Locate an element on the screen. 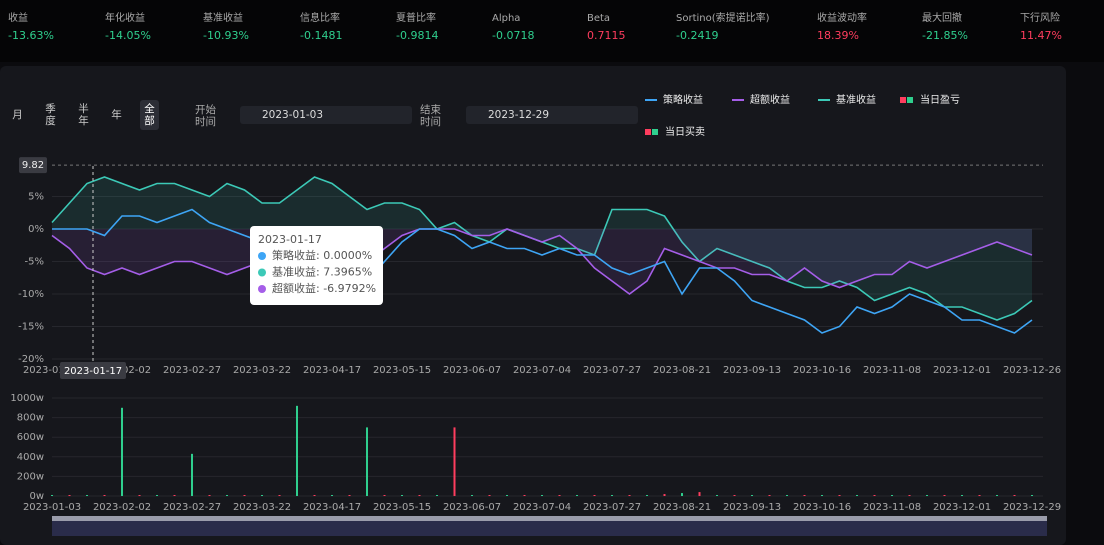 The height and width of the screenshot is (545, 1104). y-tick-label: 200w is located at coordinates (30, 476).